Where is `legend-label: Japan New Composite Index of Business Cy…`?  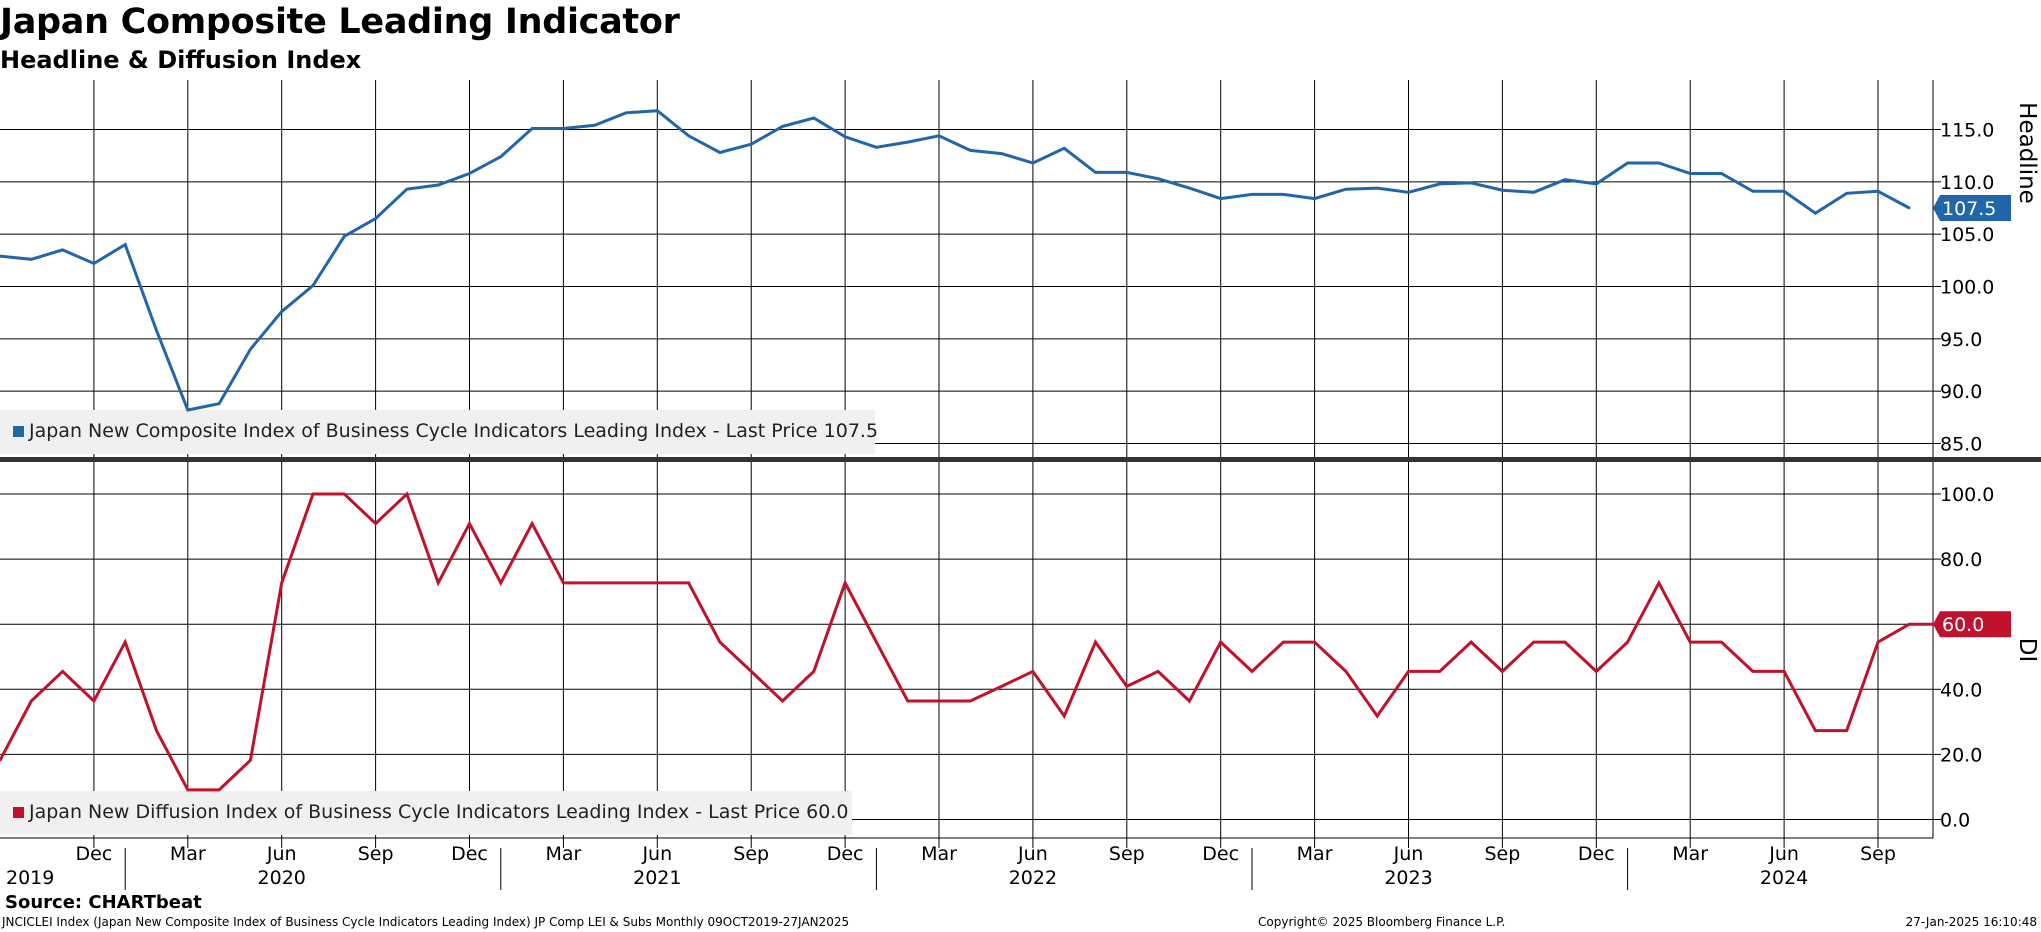 legend-label: Japan New Composite Index of Business Cy… is located at coordinates (453, 431).